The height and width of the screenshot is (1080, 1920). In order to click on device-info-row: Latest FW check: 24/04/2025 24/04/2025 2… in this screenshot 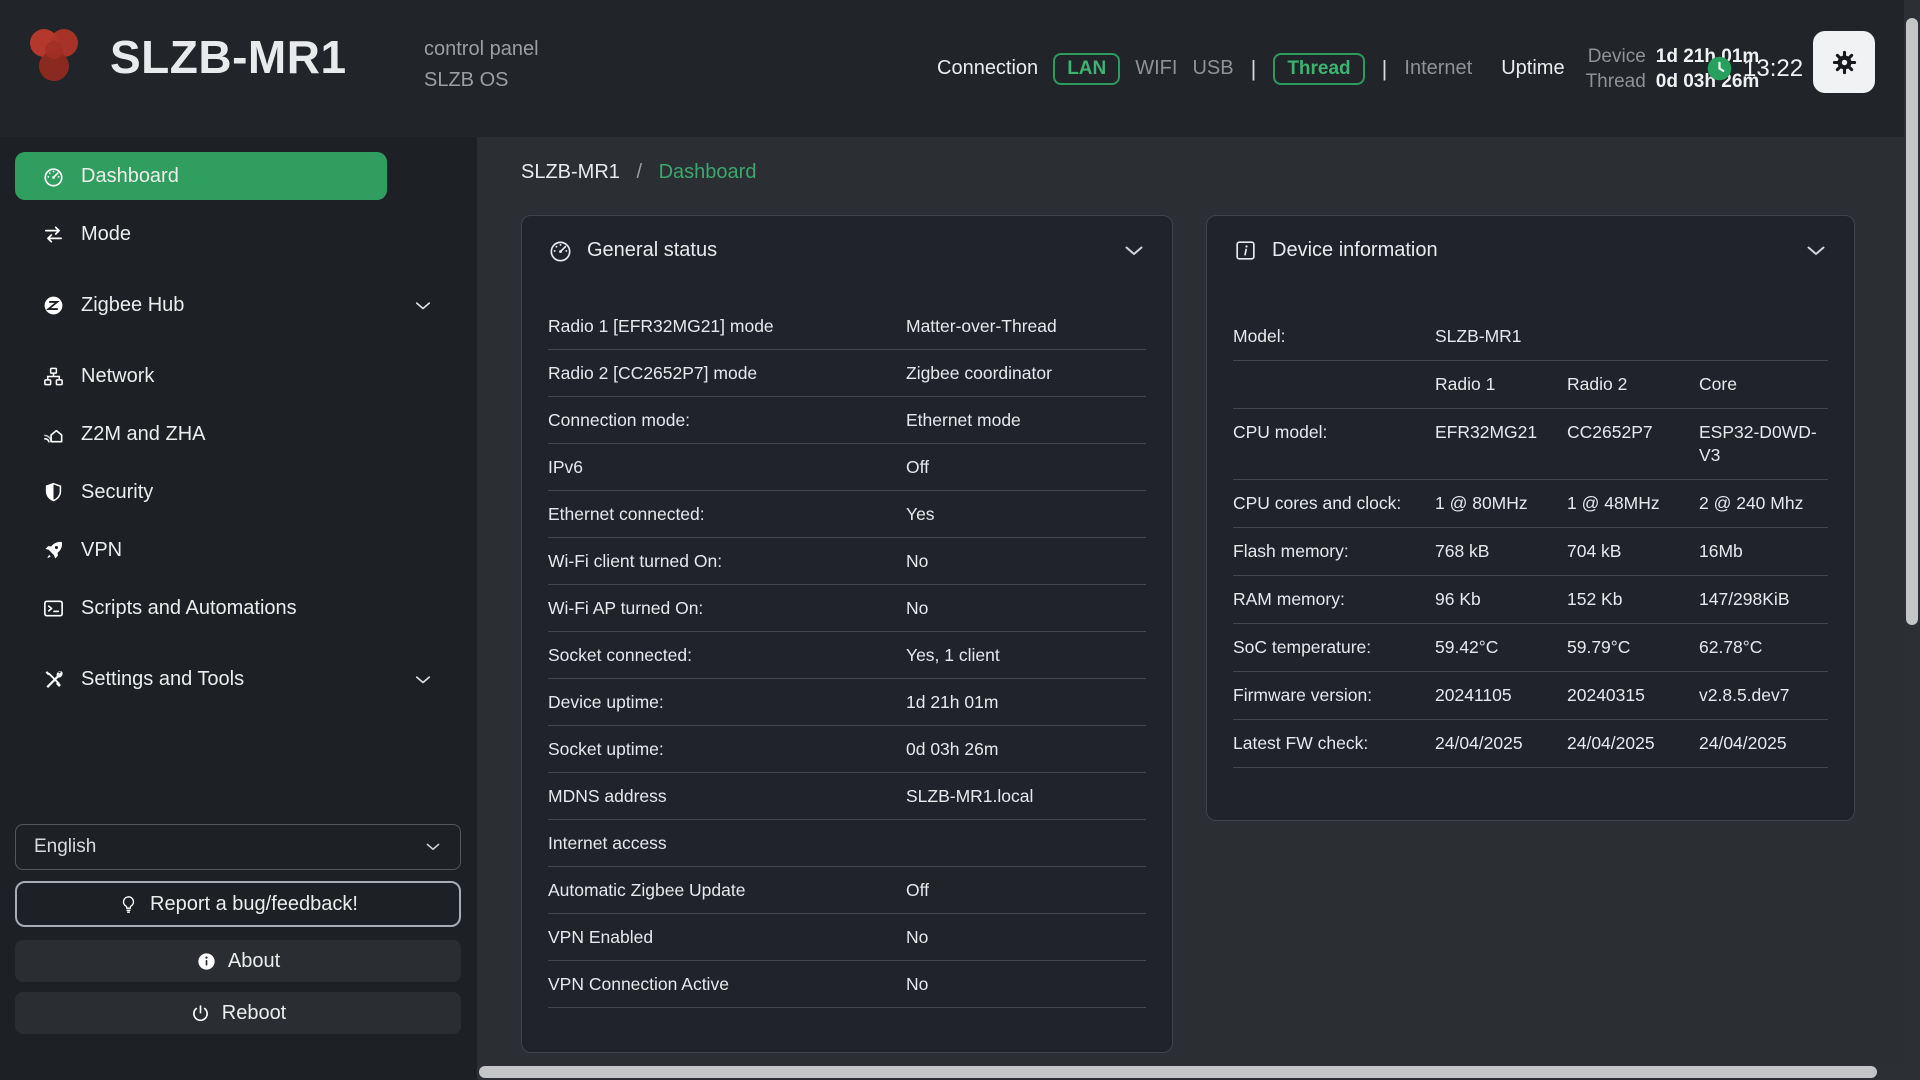, I will do `click(1530, 744)`.